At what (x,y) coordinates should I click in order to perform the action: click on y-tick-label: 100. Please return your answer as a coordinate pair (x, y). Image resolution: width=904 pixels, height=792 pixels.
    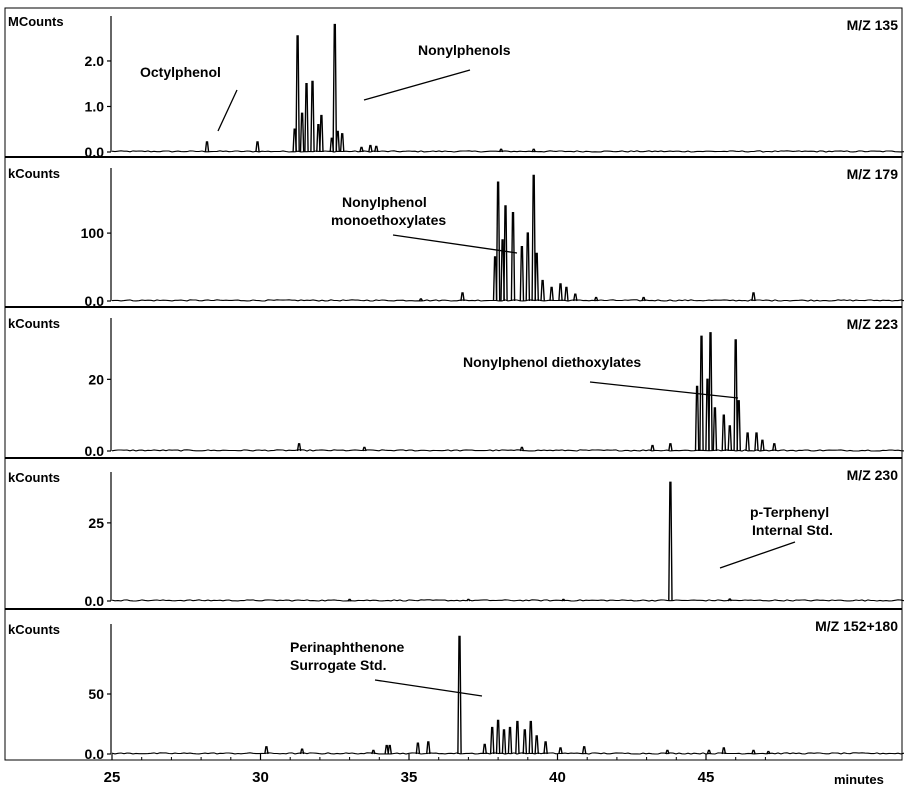
    Looking at the image, I should click on (93, 233).